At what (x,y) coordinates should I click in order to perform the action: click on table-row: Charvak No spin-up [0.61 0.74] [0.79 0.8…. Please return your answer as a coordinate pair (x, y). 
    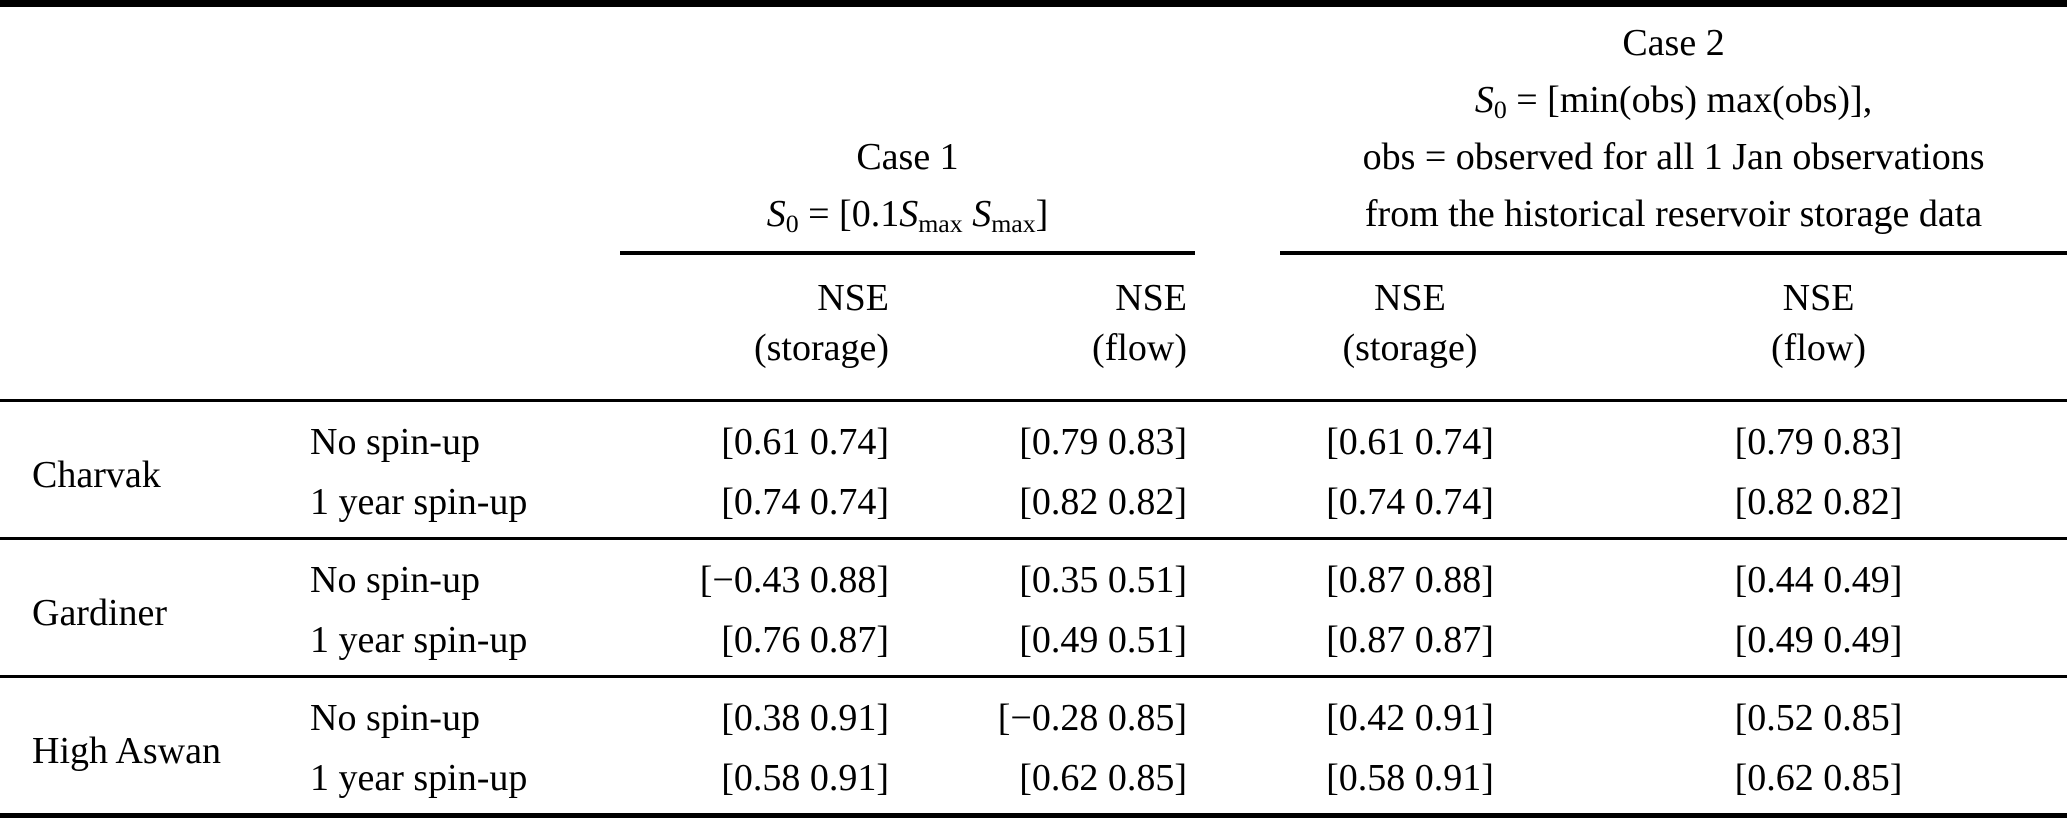
    Looking at the image, I should click on (1033, 448).